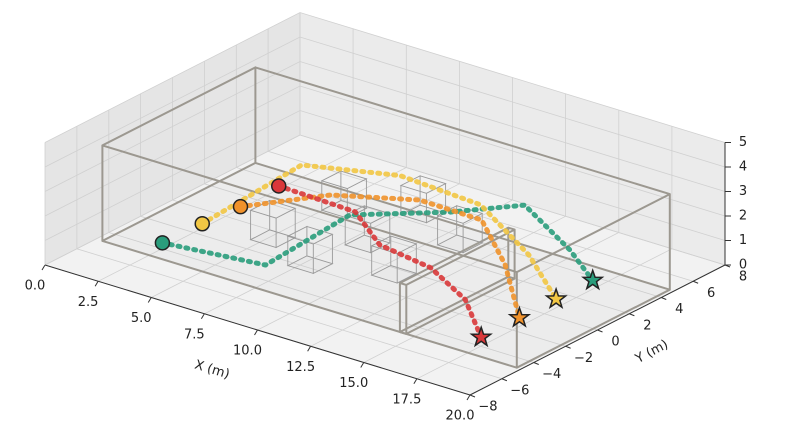 This screenshot has width=800, height=425. What do you see at coordinates (711, 293) in the screenshot?
I see `y-tick-label: 6` at bounding box center [711, 293].